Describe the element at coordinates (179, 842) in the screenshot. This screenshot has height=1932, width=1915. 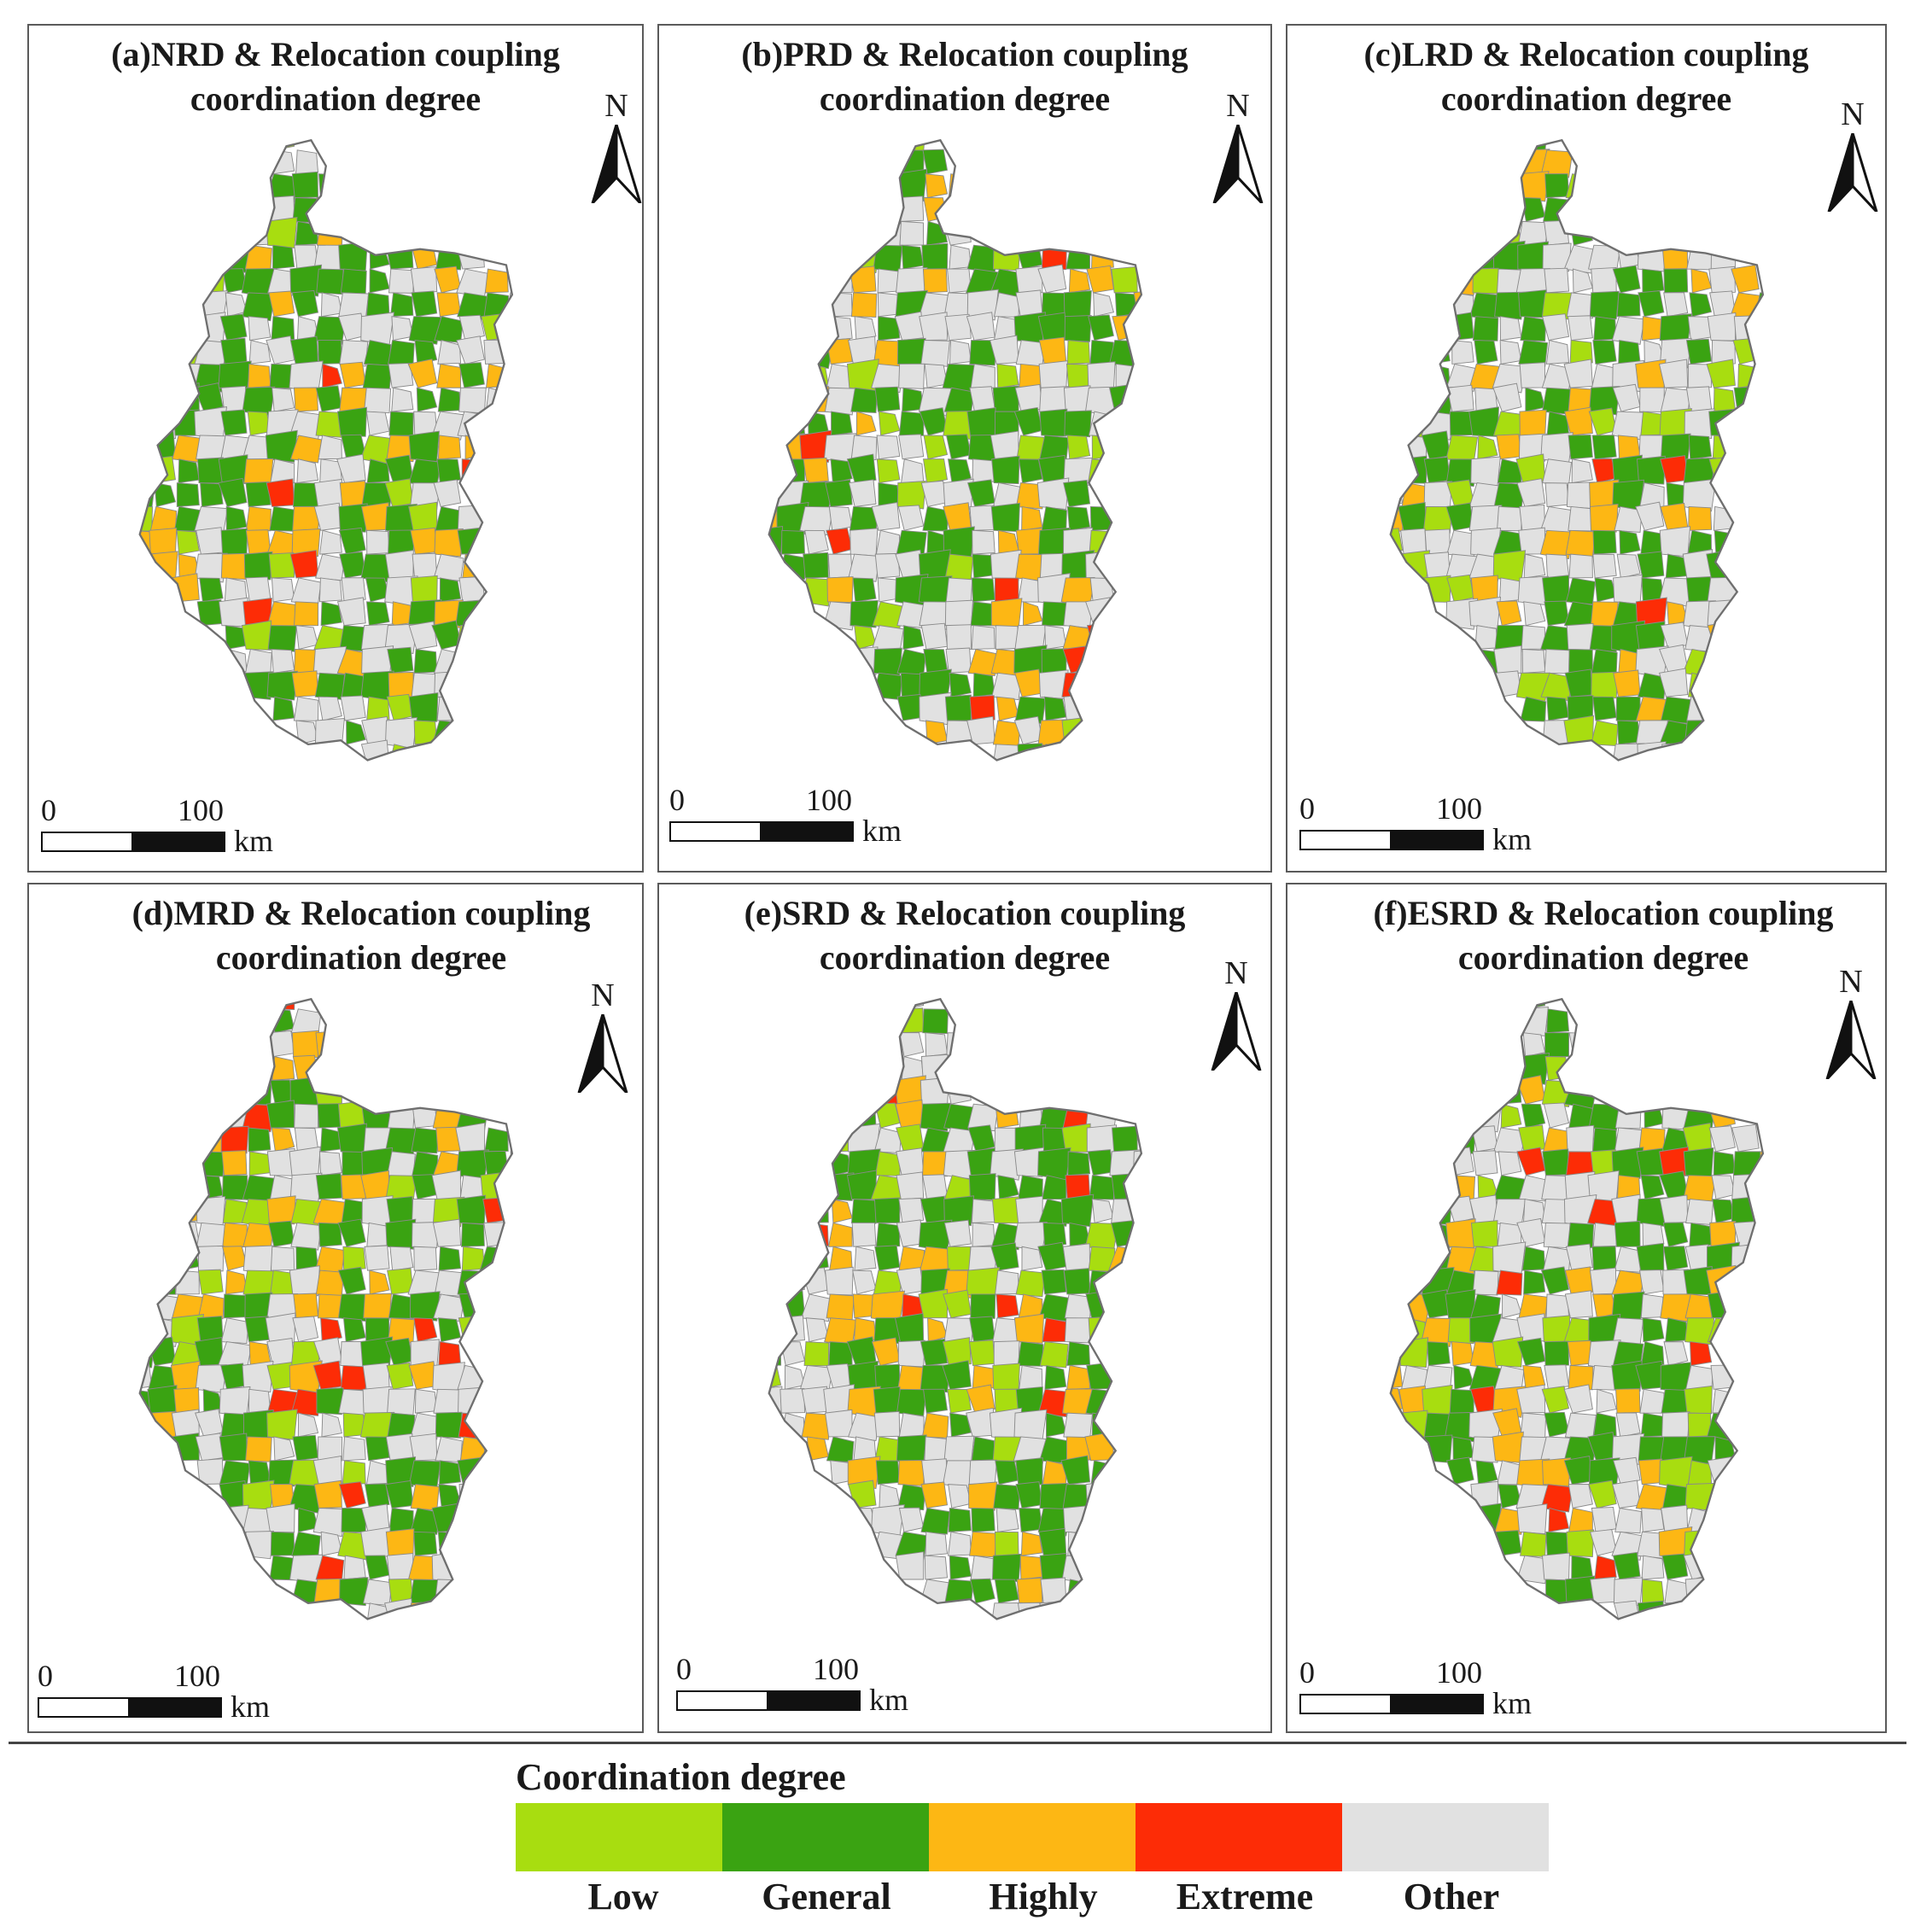
I see `scale-segment-black` at that location.